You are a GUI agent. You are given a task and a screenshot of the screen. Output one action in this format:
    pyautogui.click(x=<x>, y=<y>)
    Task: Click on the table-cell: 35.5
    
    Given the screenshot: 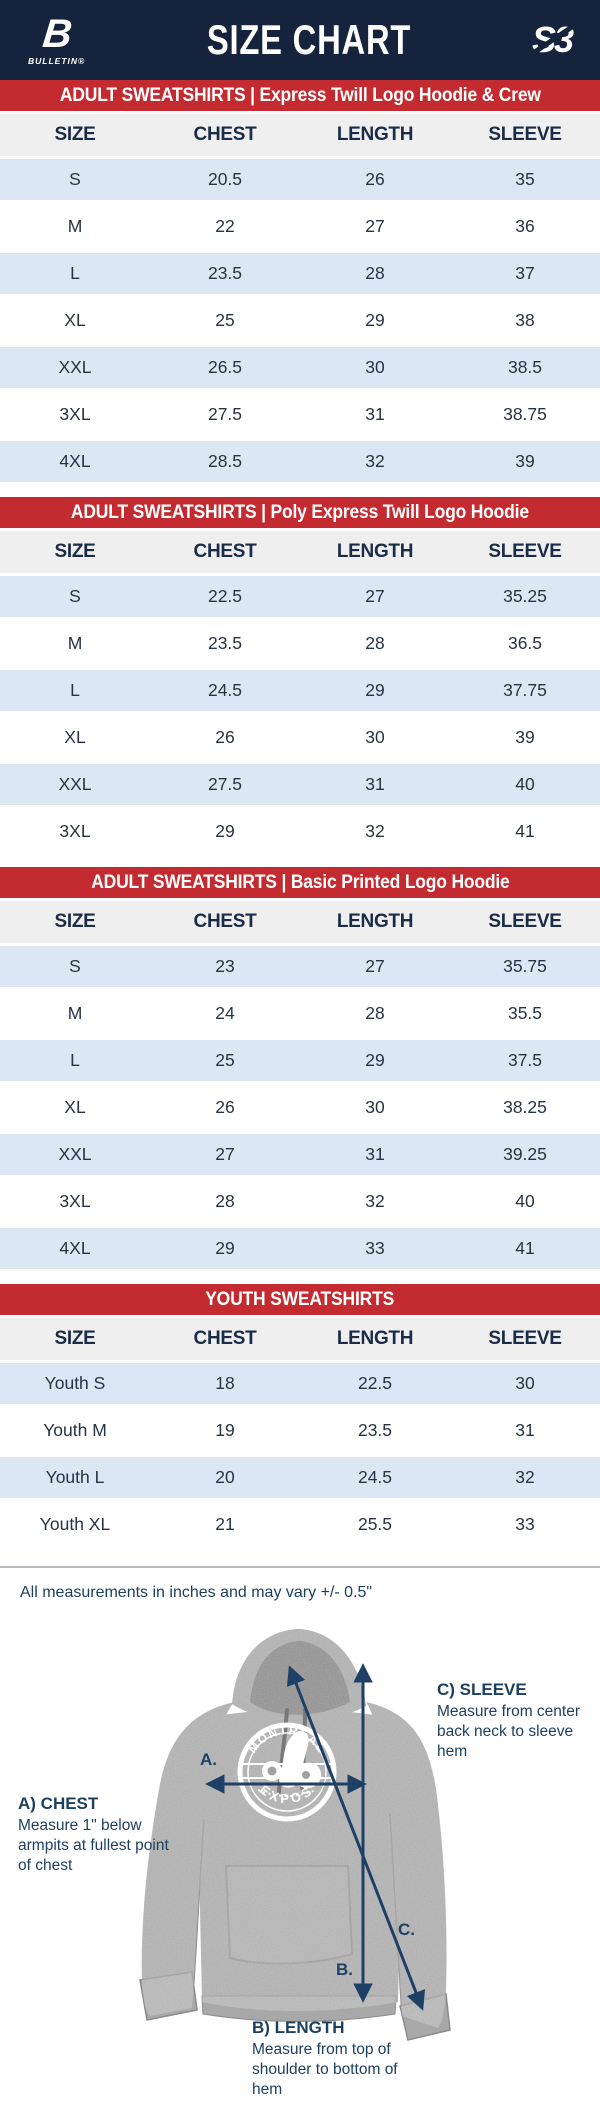 What is the action you would take?
    pyautogui.click(x=525, y=1013)
    